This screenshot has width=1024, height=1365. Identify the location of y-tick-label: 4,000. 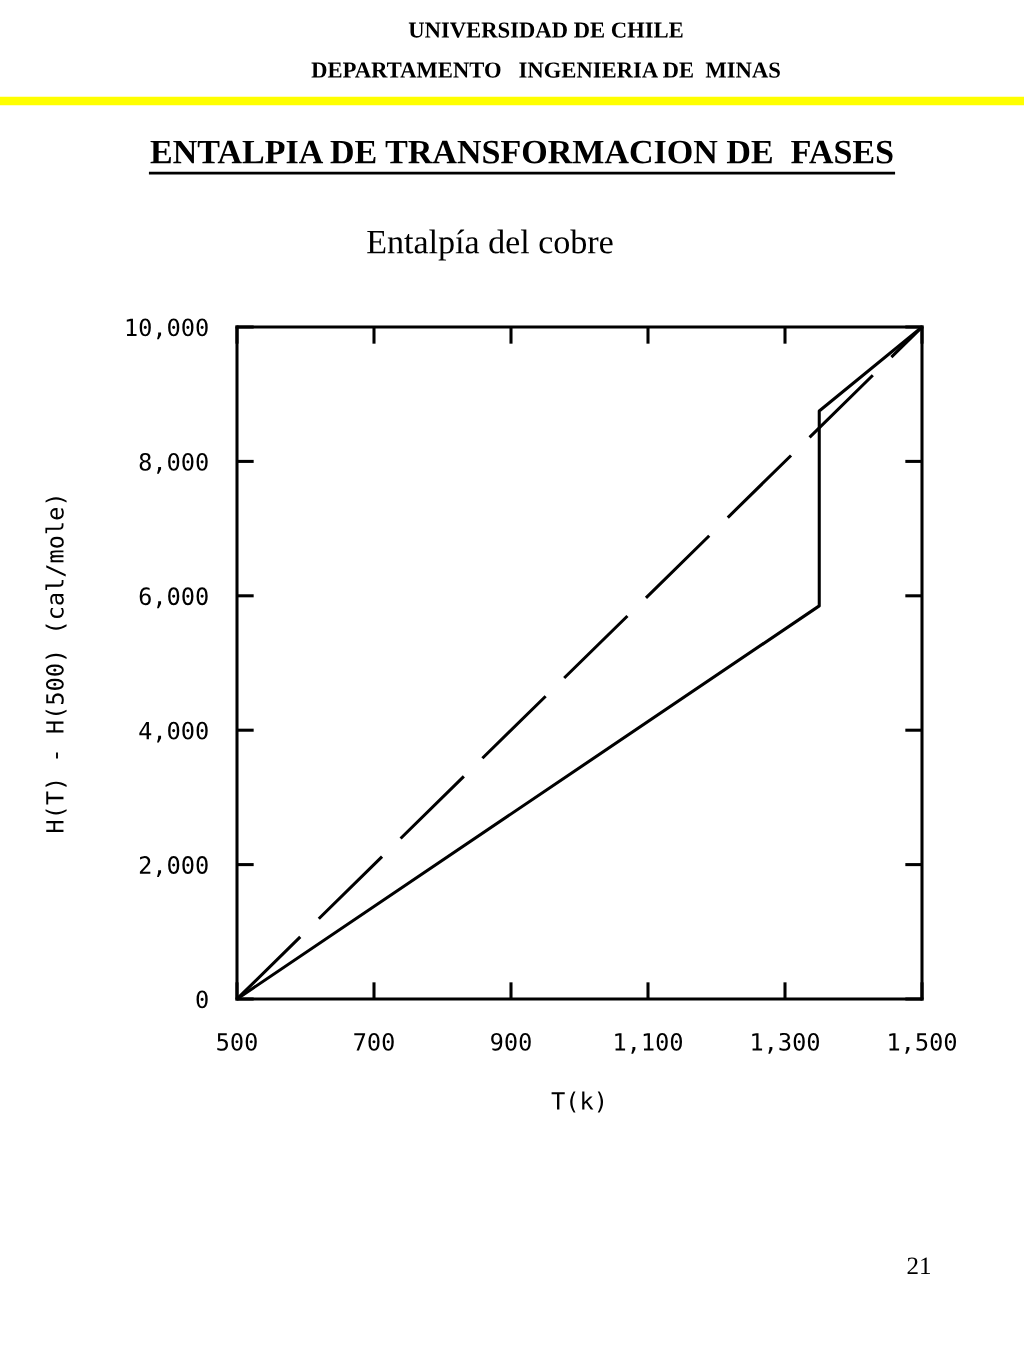
(173, 732).